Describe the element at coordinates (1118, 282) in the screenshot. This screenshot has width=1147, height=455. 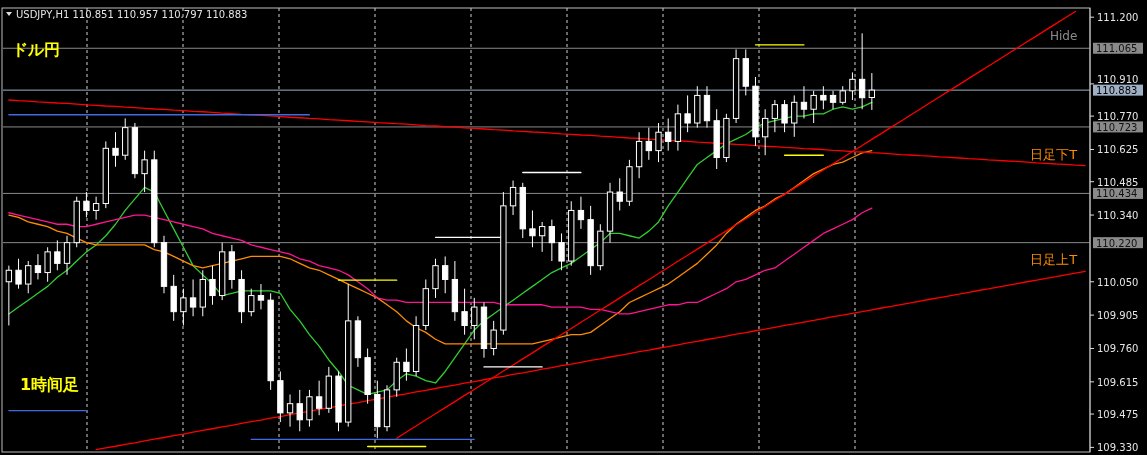
I see `y-tick-label: 110.050` at that location.